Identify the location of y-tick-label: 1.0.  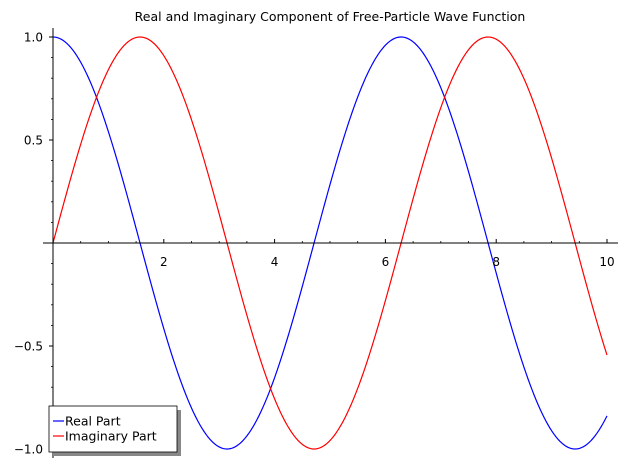
(33, 38).